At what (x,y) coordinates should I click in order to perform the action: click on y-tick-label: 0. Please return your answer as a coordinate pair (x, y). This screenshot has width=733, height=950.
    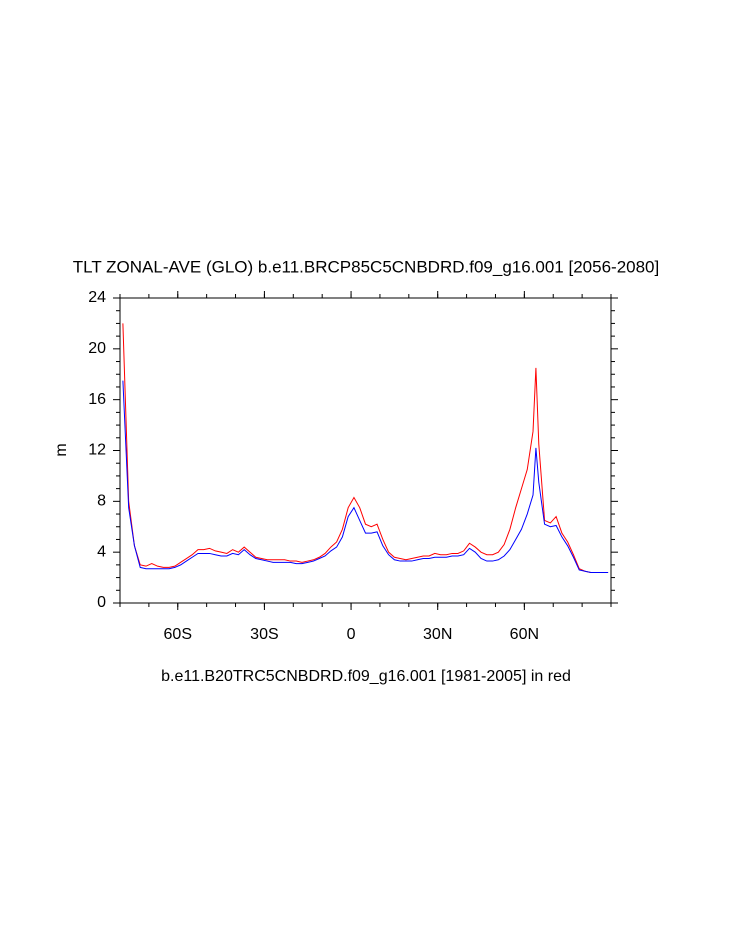
    Looking at the image, I should click on (101, 602).